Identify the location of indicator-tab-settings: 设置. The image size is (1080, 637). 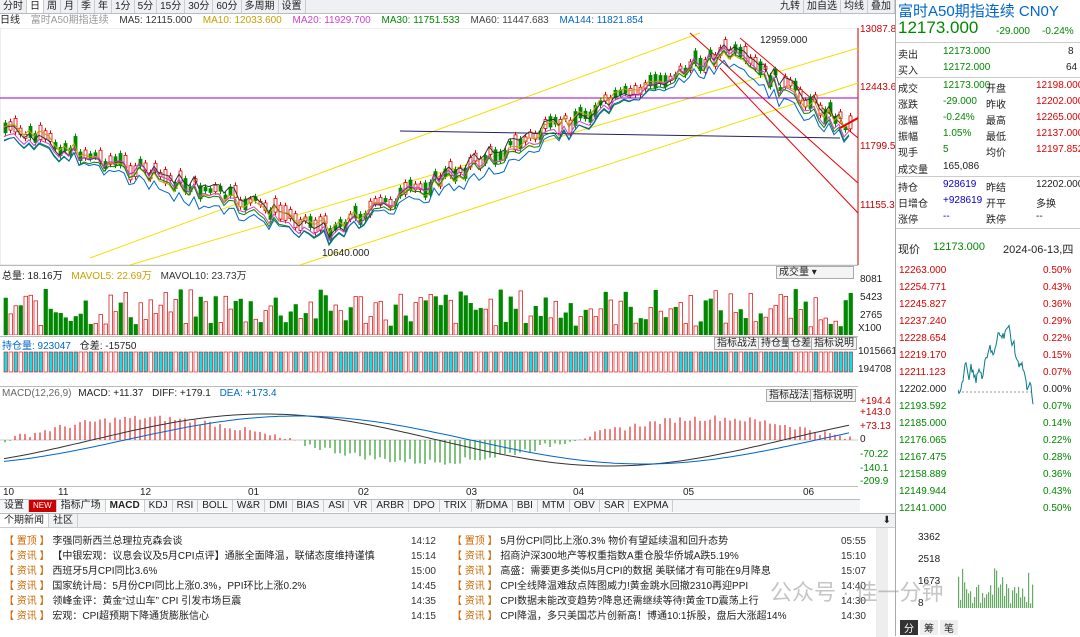
(14, 506).